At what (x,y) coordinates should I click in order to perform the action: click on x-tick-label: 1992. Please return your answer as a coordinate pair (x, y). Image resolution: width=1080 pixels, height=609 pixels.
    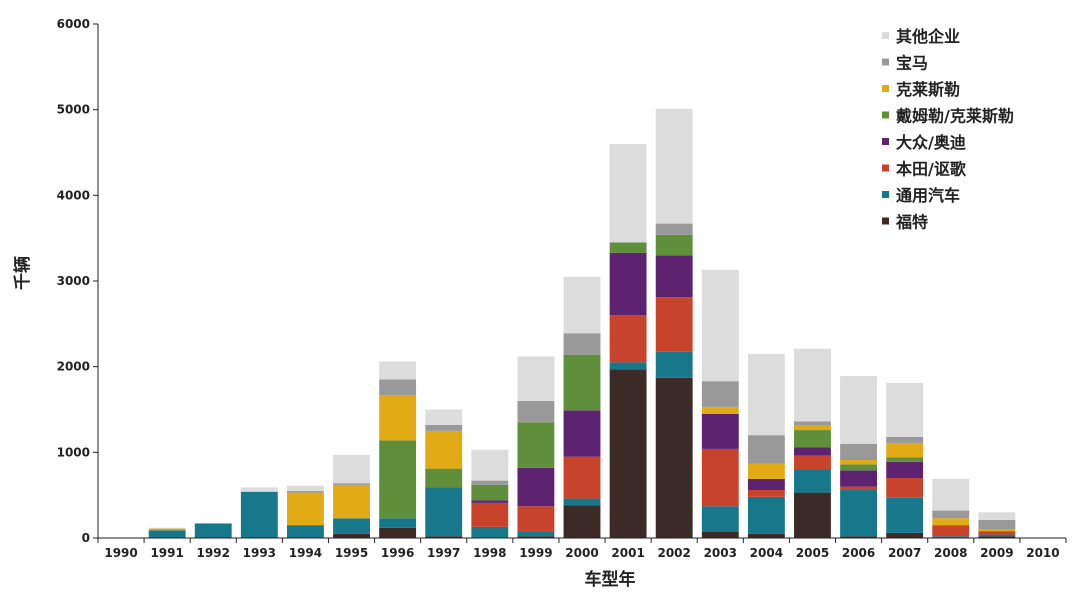
    Looking at the image, I should click on (213, 553).